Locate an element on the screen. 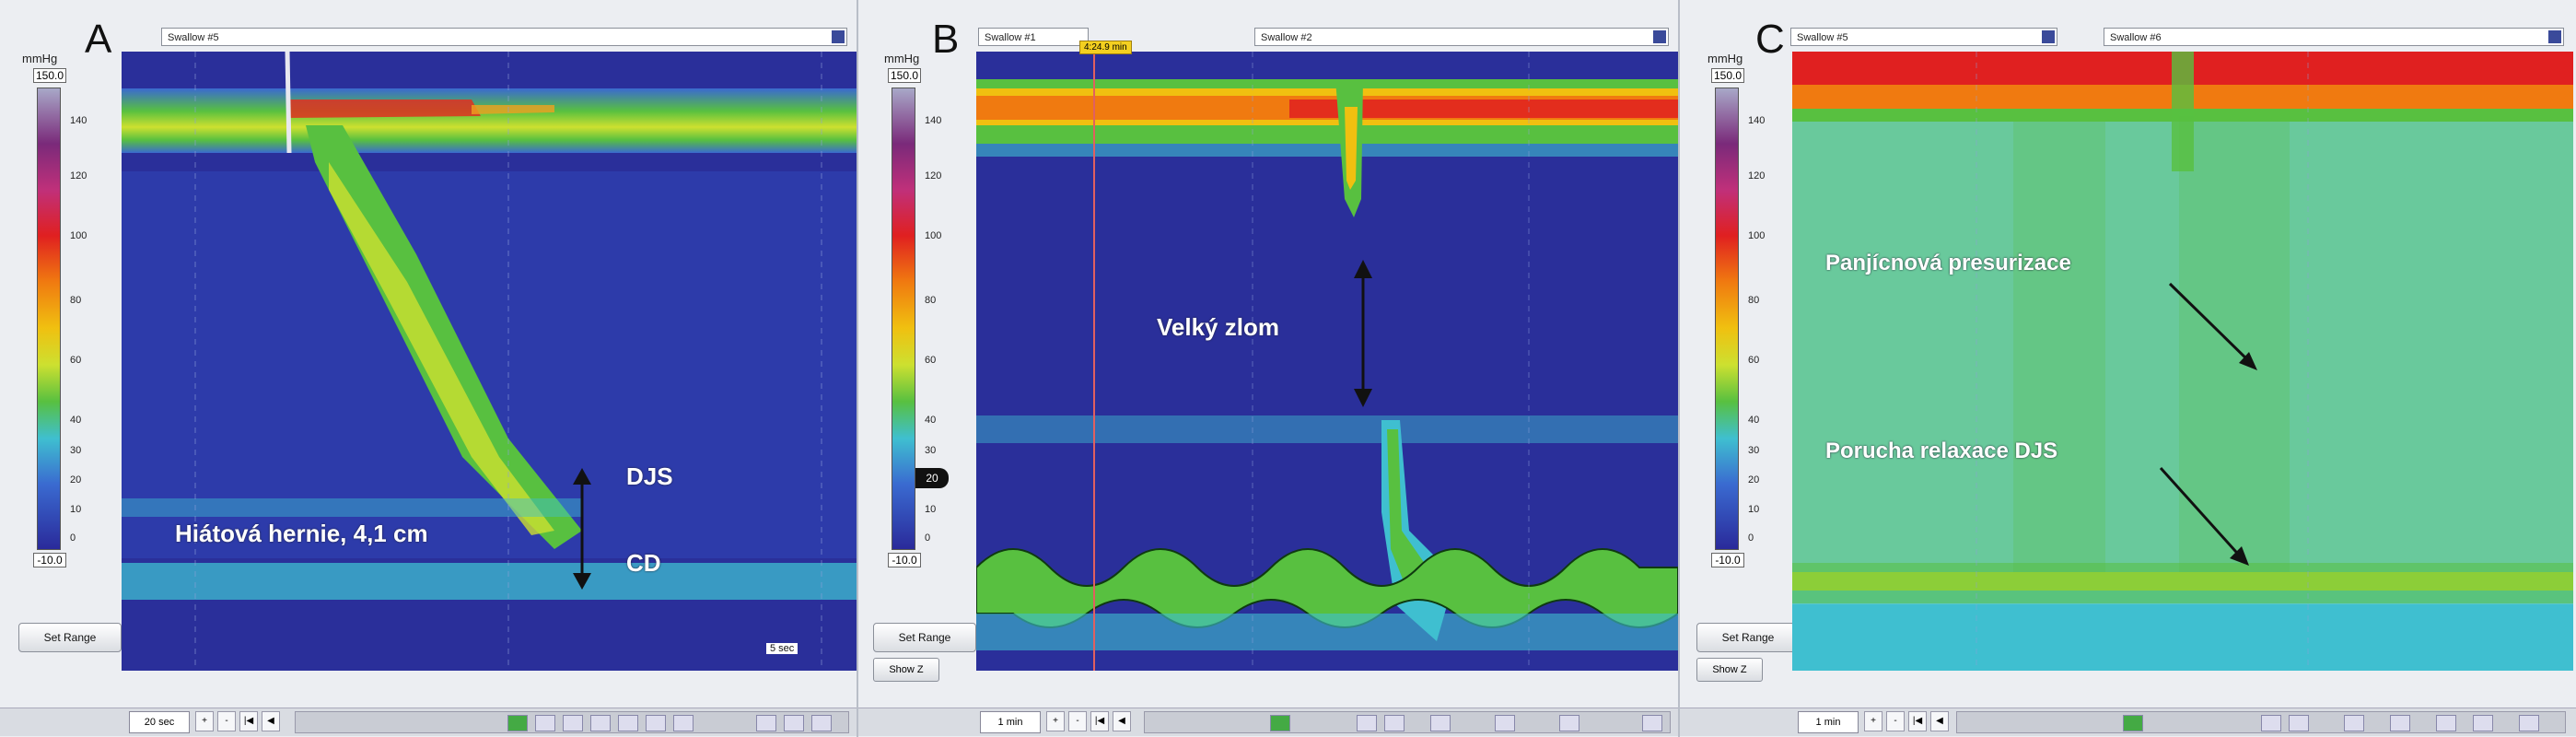 The width and height of the screenshot is (2576, 737). lower-cyan-band is located at coordinates (2182, 637).